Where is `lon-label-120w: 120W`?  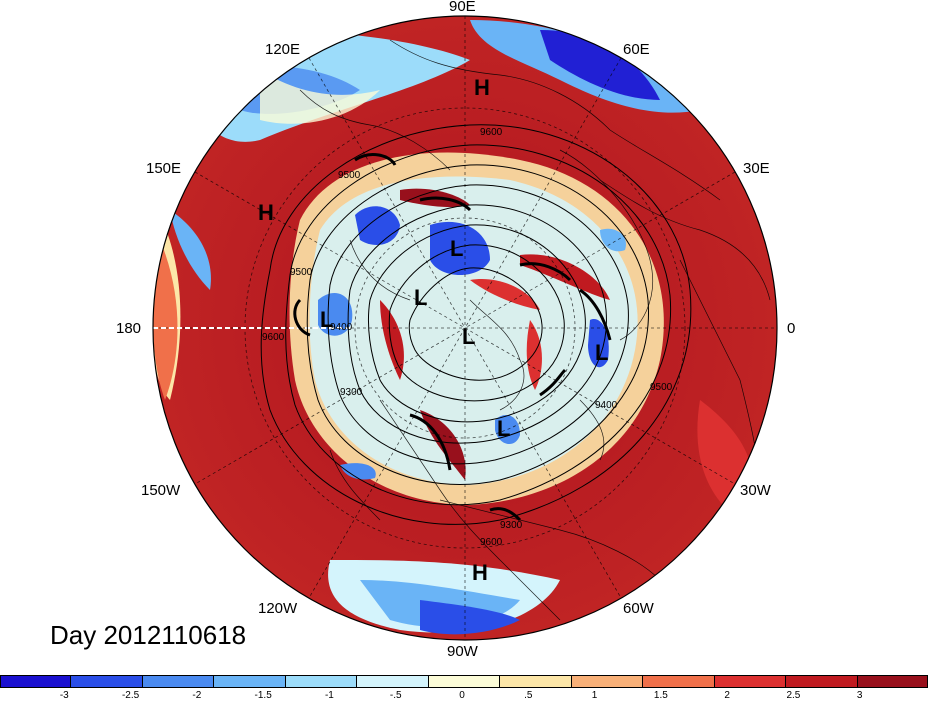
lon-label-120w: 120W is located at coordinates (278, 608).